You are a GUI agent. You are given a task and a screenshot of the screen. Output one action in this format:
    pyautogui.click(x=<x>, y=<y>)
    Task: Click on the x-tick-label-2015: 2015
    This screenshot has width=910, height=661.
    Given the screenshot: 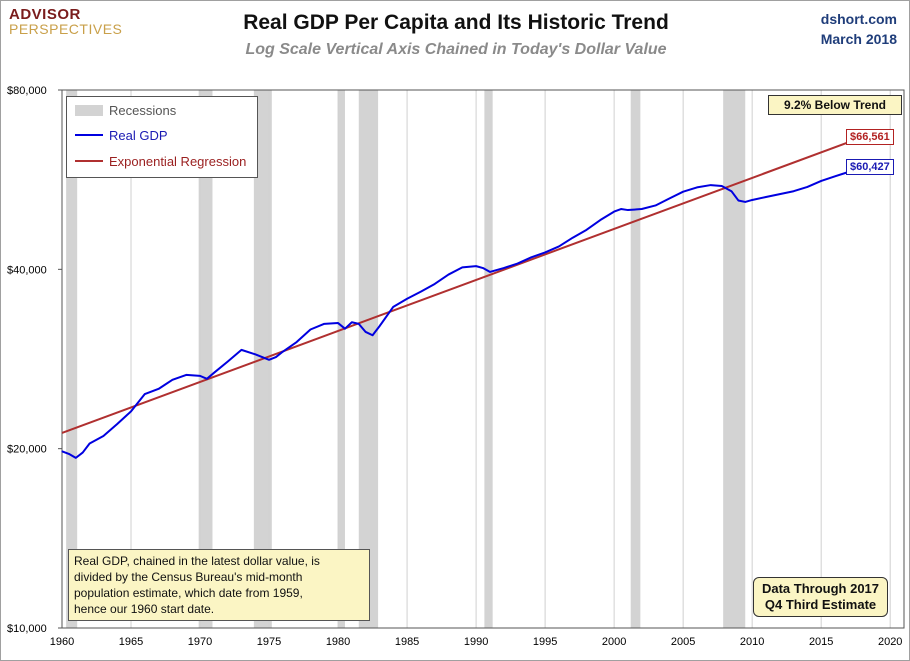 What is the action you would take?
    pyautogui.click(x=821, y=642)
    